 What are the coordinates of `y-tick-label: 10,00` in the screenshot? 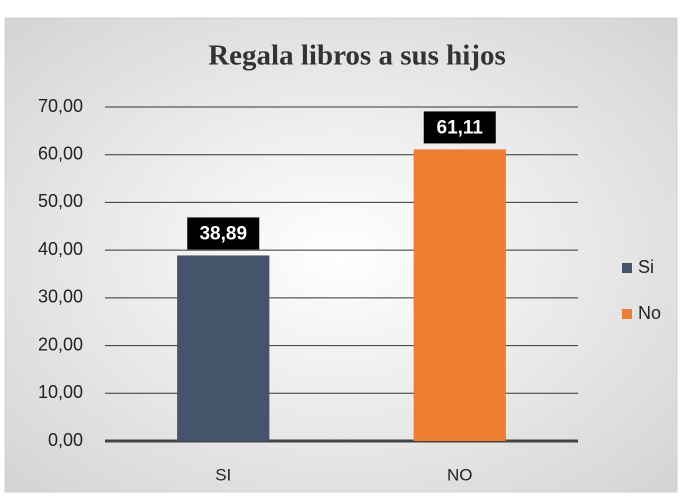 It's located at (60, 392).